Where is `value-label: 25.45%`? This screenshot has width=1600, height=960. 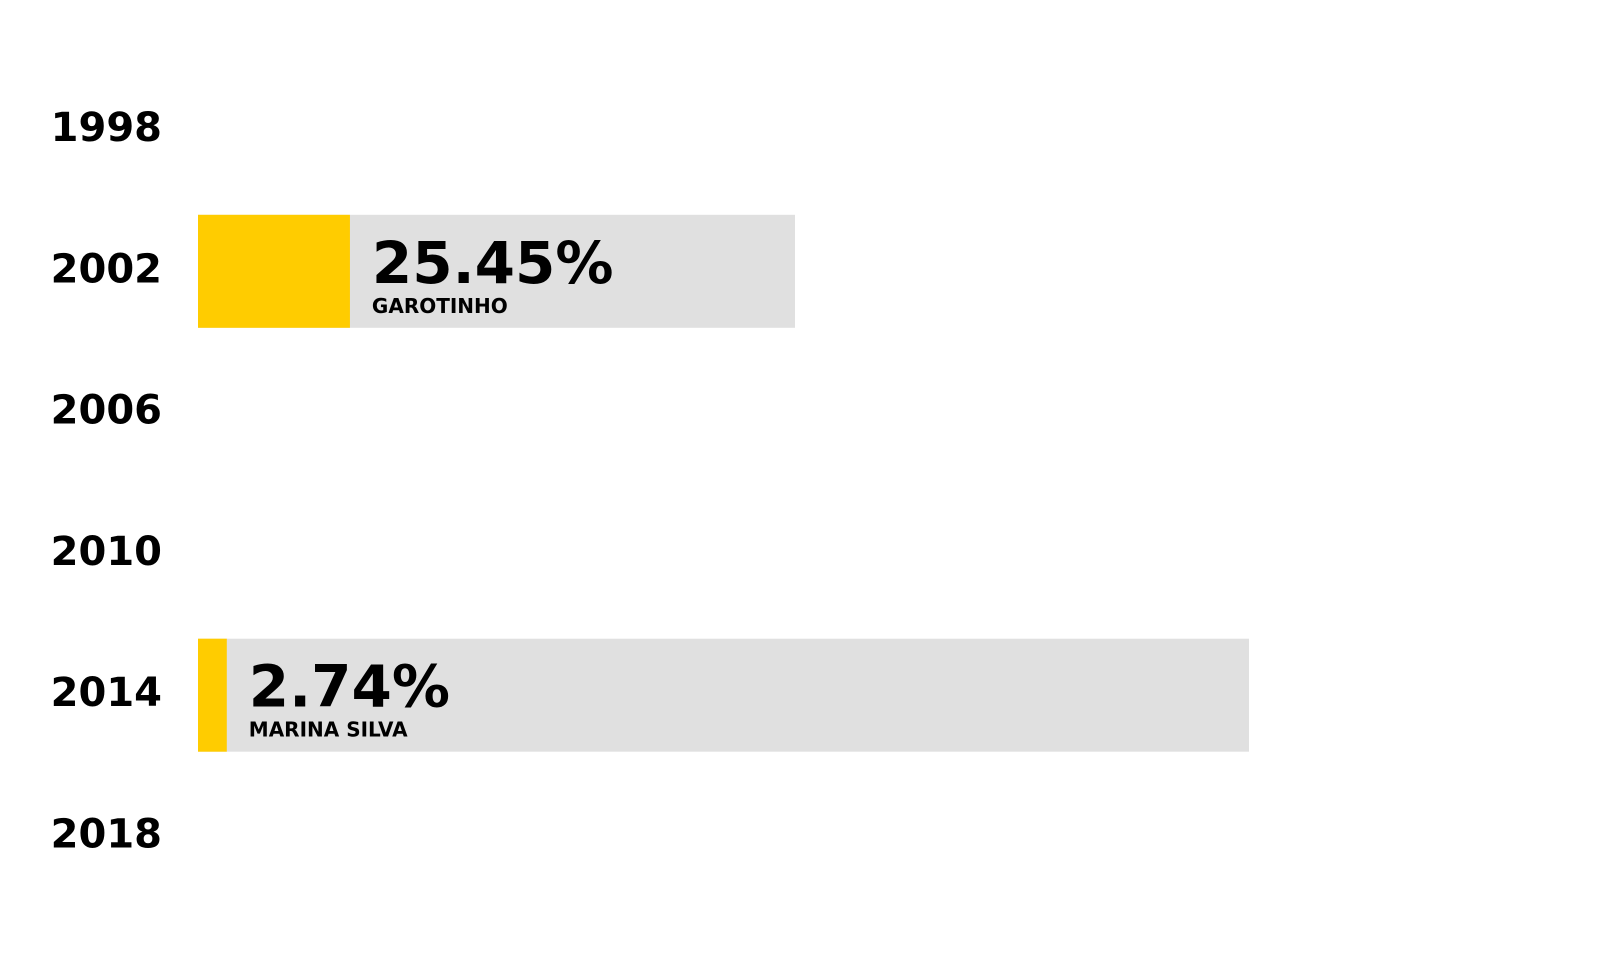
value-label: 25.45% is located at coordinates (493, 263).